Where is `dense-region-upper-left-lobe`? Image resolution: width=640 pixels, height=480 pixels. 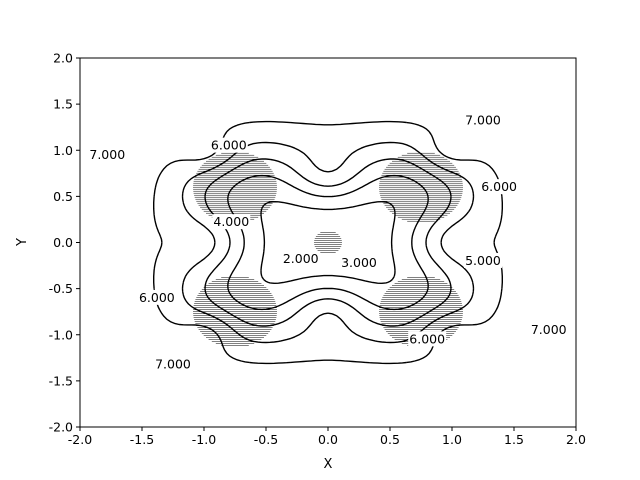
dense-region-upper-left-lobe is located at coordinates (235, 187).